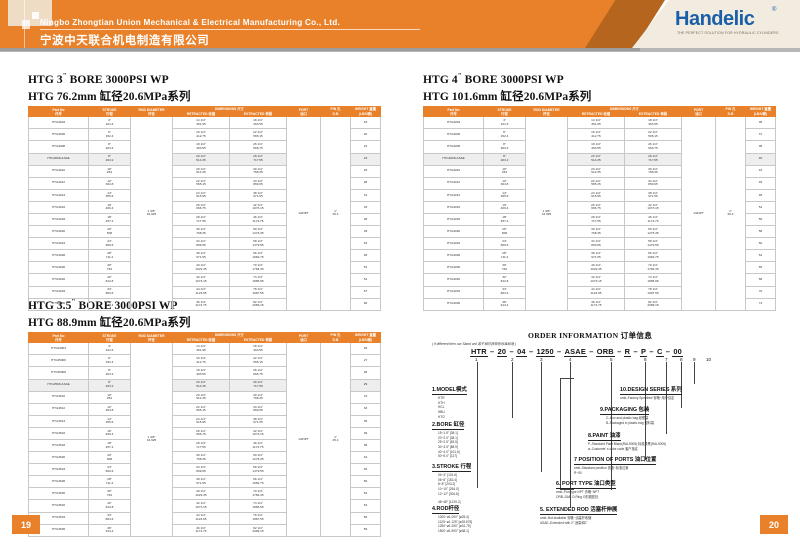 The height and width of the screenshot is (546, 800). I want to click on cell-stroke: 32" 812.8, so click(109, 506).